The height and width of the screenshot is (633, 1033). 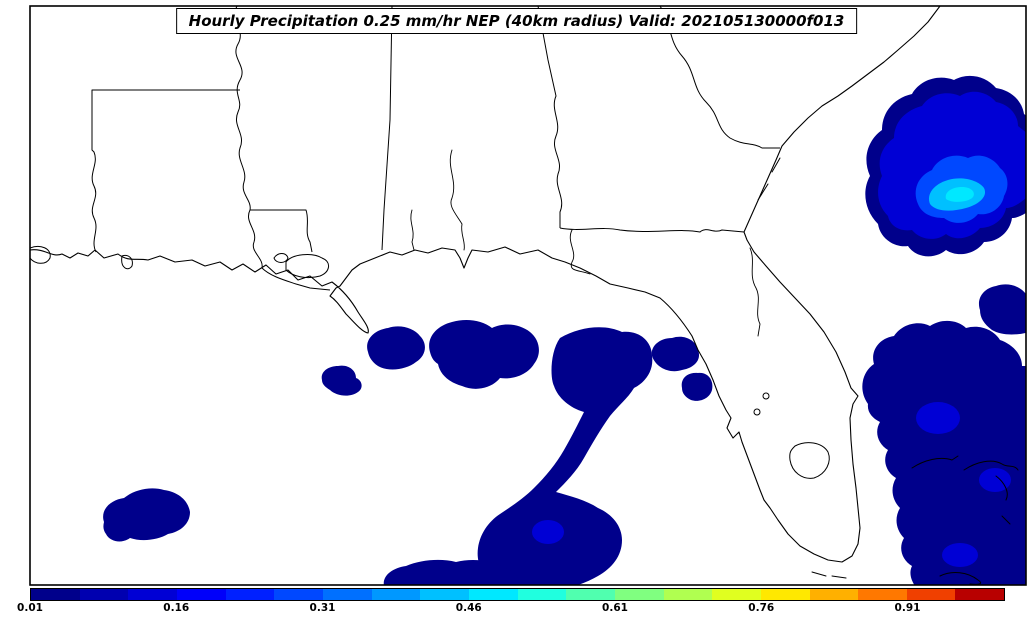 What do you see at coordinates (615, 608) in the screenshot?
I see `colorbar-tick-label: 0.61` at bounding box center [615, 608].